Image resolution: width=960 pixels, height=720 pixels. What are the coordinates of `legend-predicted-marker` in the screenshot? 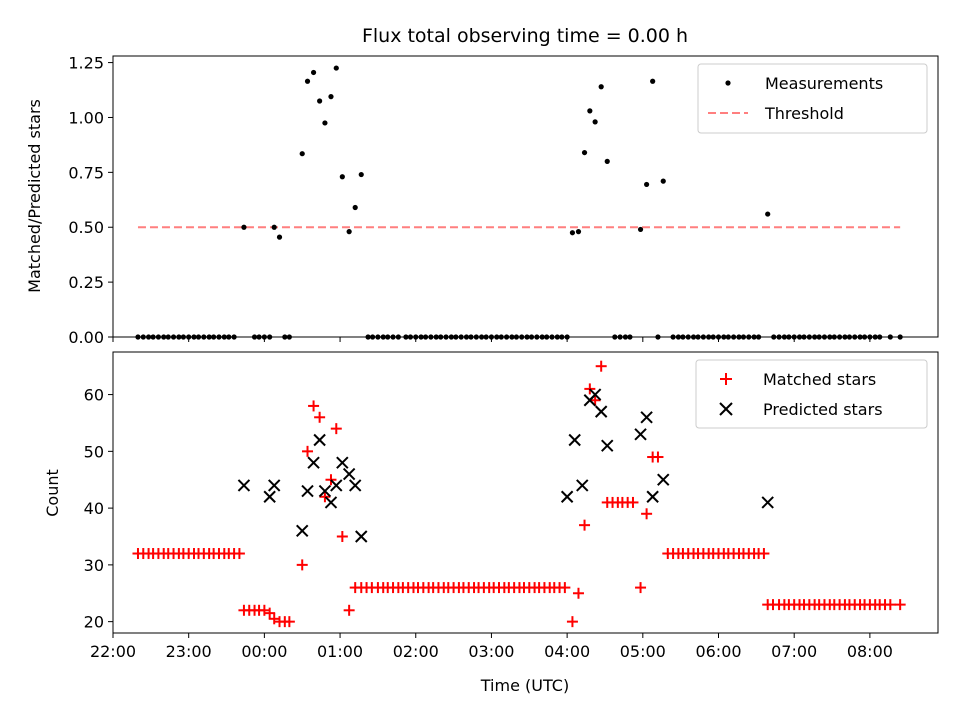 It's located at (726, 409).